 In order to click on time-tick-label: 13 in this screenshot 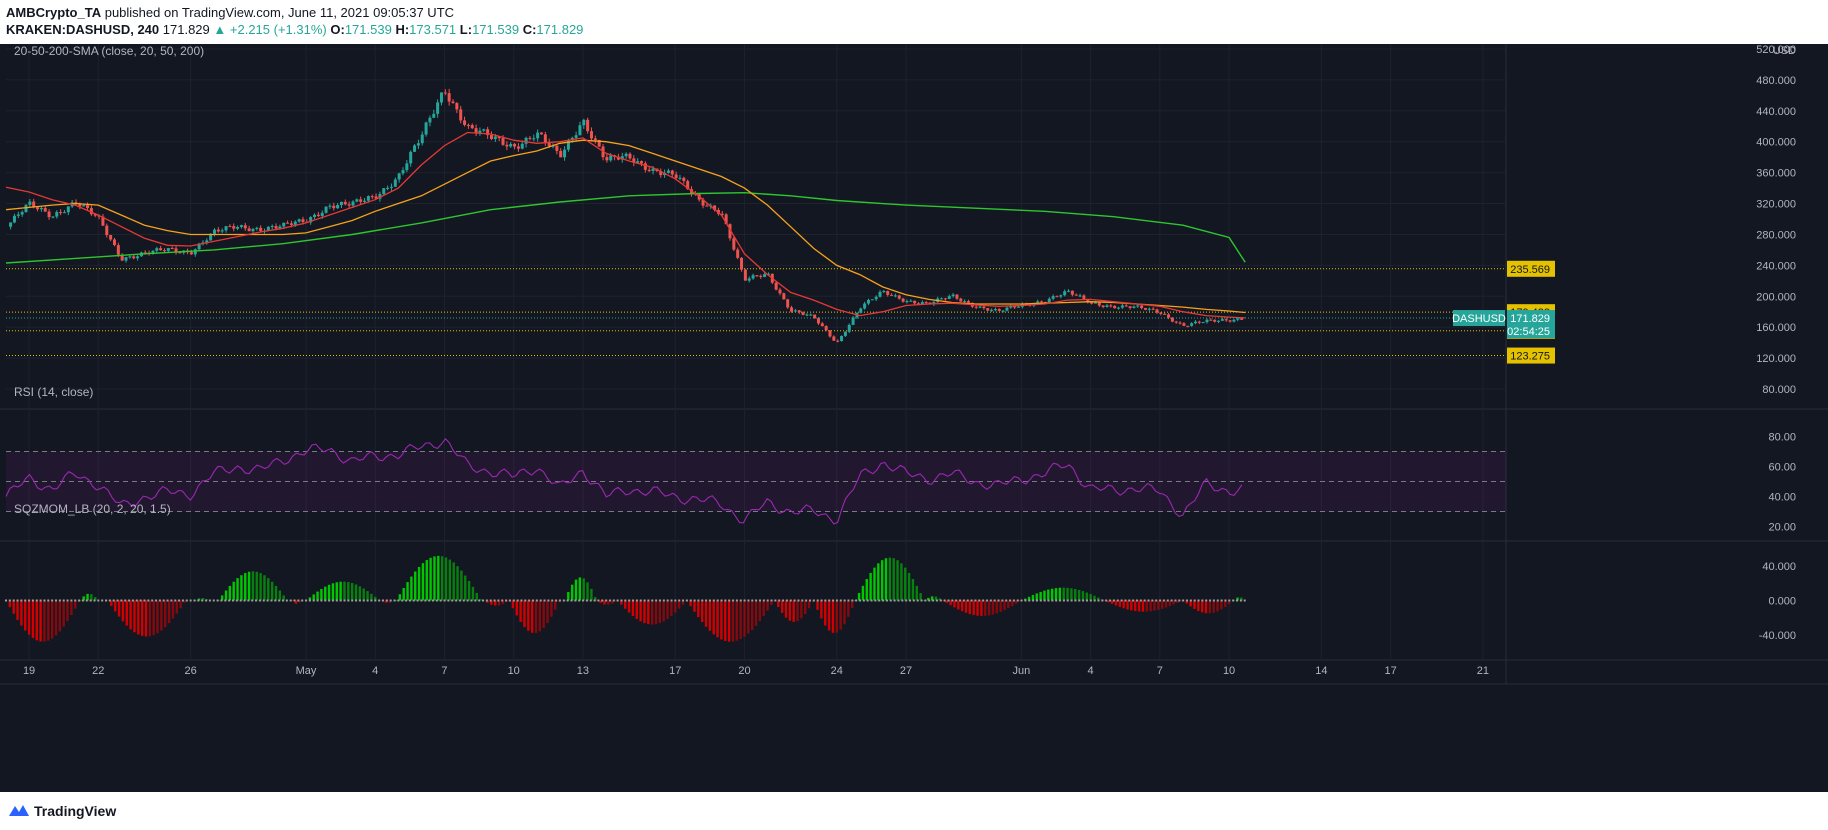, I will do `click(583, 671)`.